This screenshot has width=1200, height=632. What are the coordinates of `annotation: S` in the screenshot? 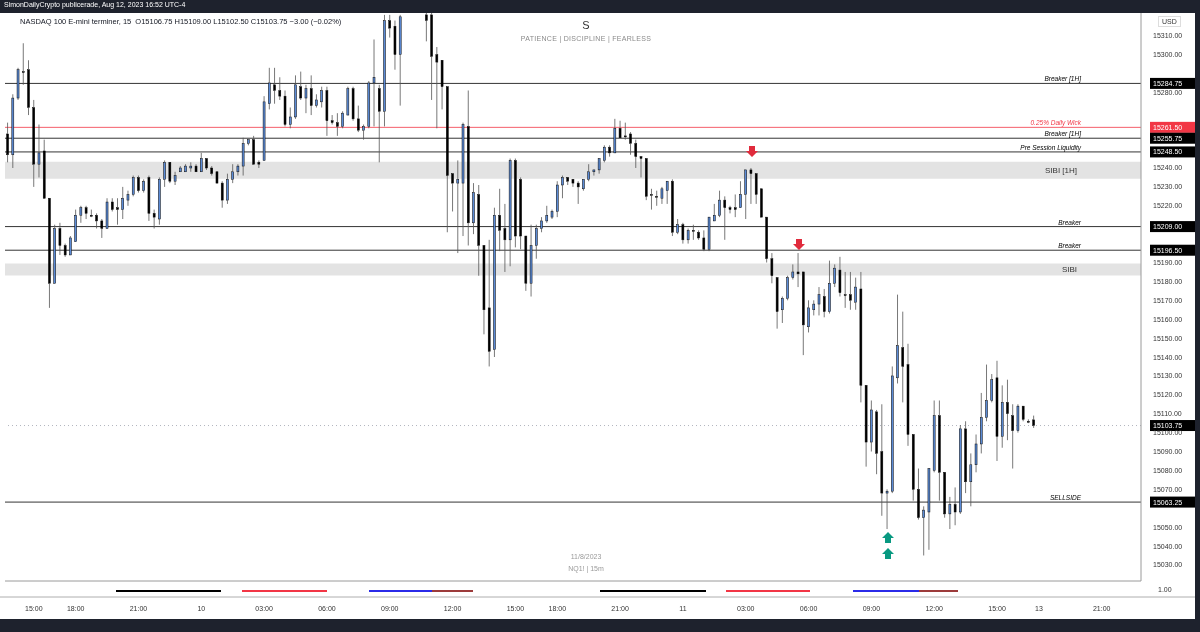 It's located at (586, 25).